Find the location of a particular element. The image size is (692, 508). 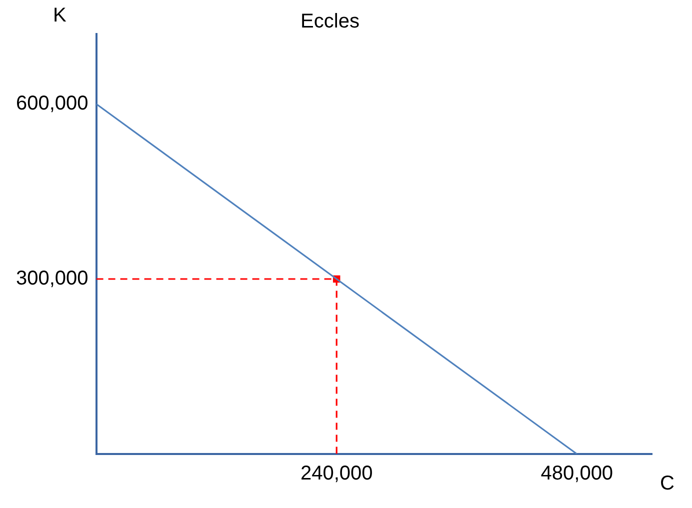

y-tick-label: 300,000 is located at coordinates (52, 279).